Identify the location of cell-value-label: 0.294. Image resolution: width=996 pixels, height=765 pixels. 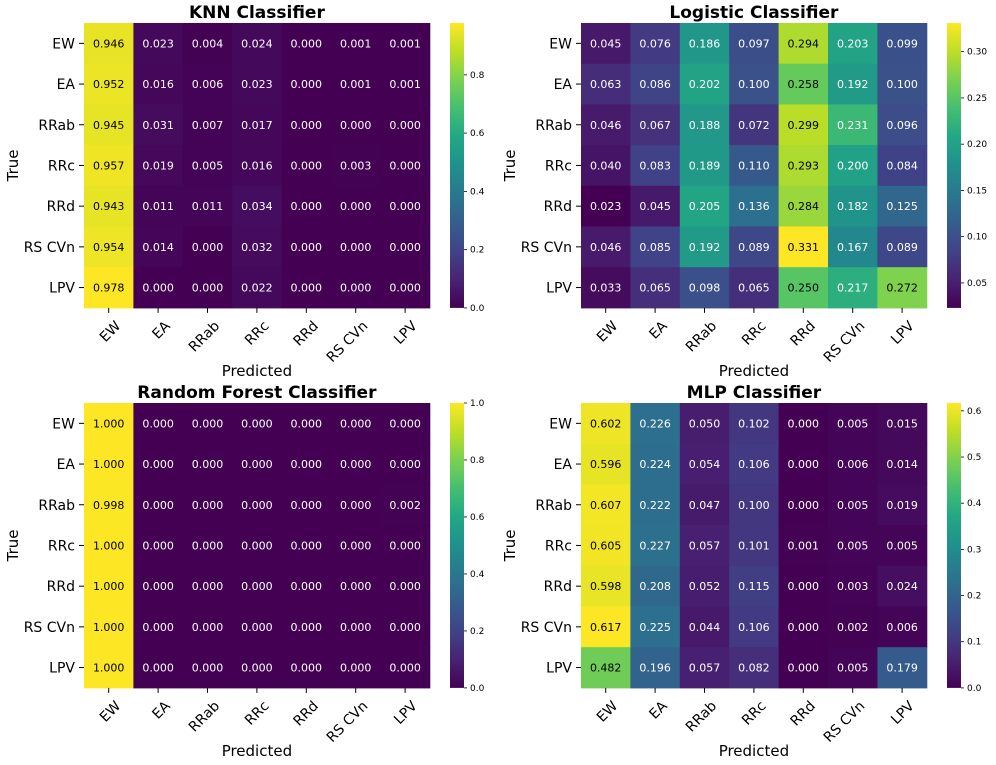
(804, 43).